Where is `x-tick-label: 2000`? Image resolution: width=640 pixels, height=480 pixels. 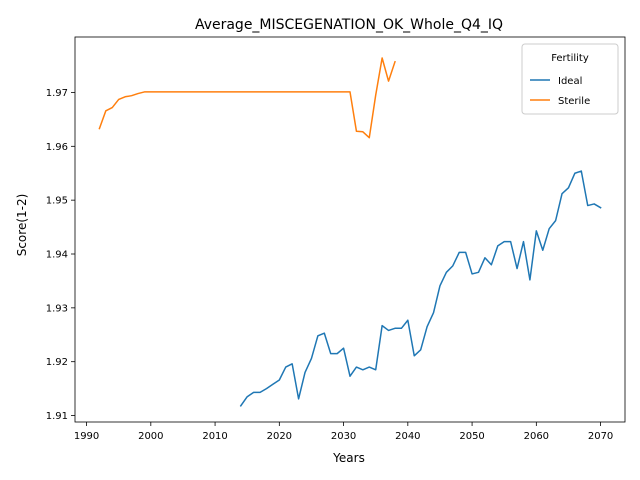
x-tick-label: 2000 is located at coordinates (150, 436).